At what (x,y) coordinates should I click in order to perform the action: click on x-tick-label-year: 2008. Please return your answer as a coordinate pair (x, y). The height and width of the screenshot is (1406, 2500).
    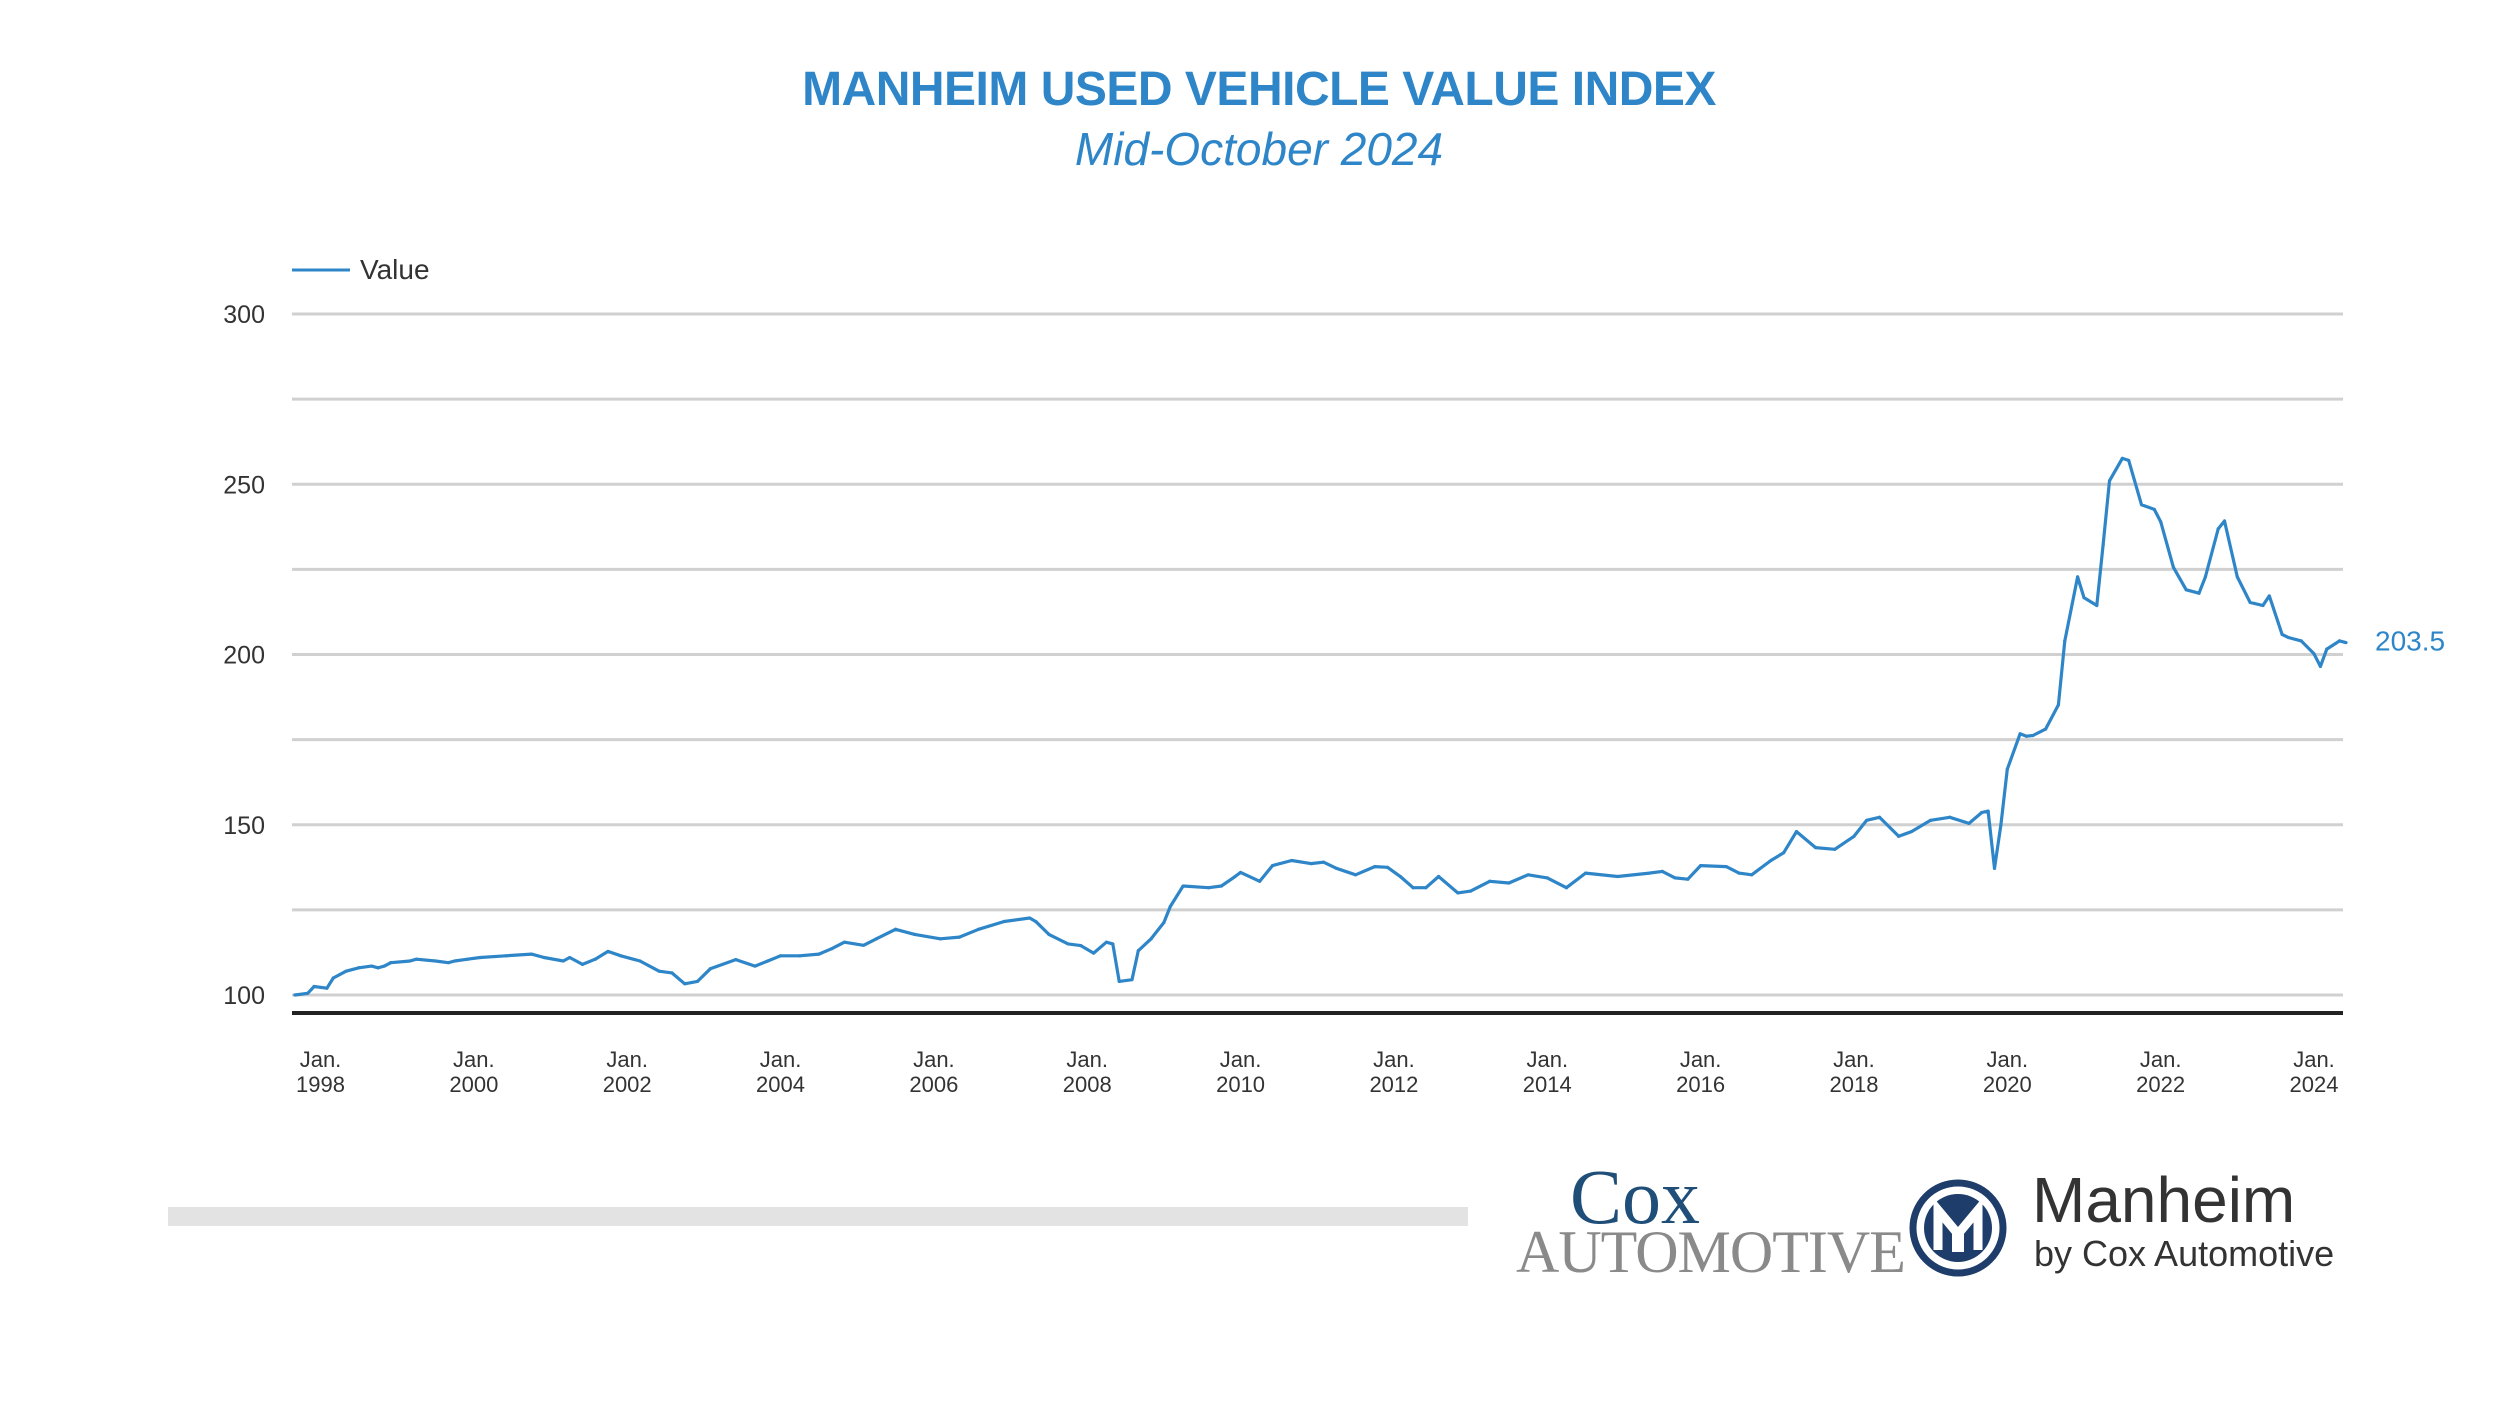
    Looking at the image, I should click on (1087, 1084).